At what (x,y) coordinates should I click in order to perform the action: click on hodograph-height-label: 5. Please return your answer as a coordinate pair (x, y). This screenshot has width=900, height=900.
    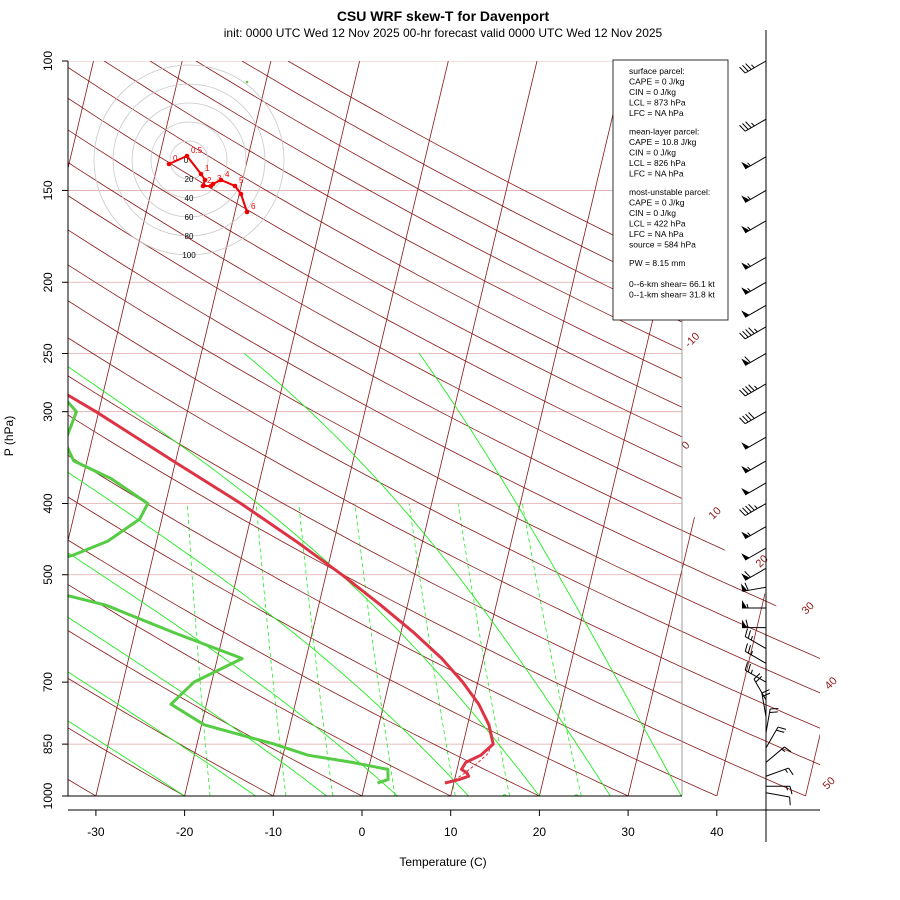
    Looking at the image, I should click on (241, 180).